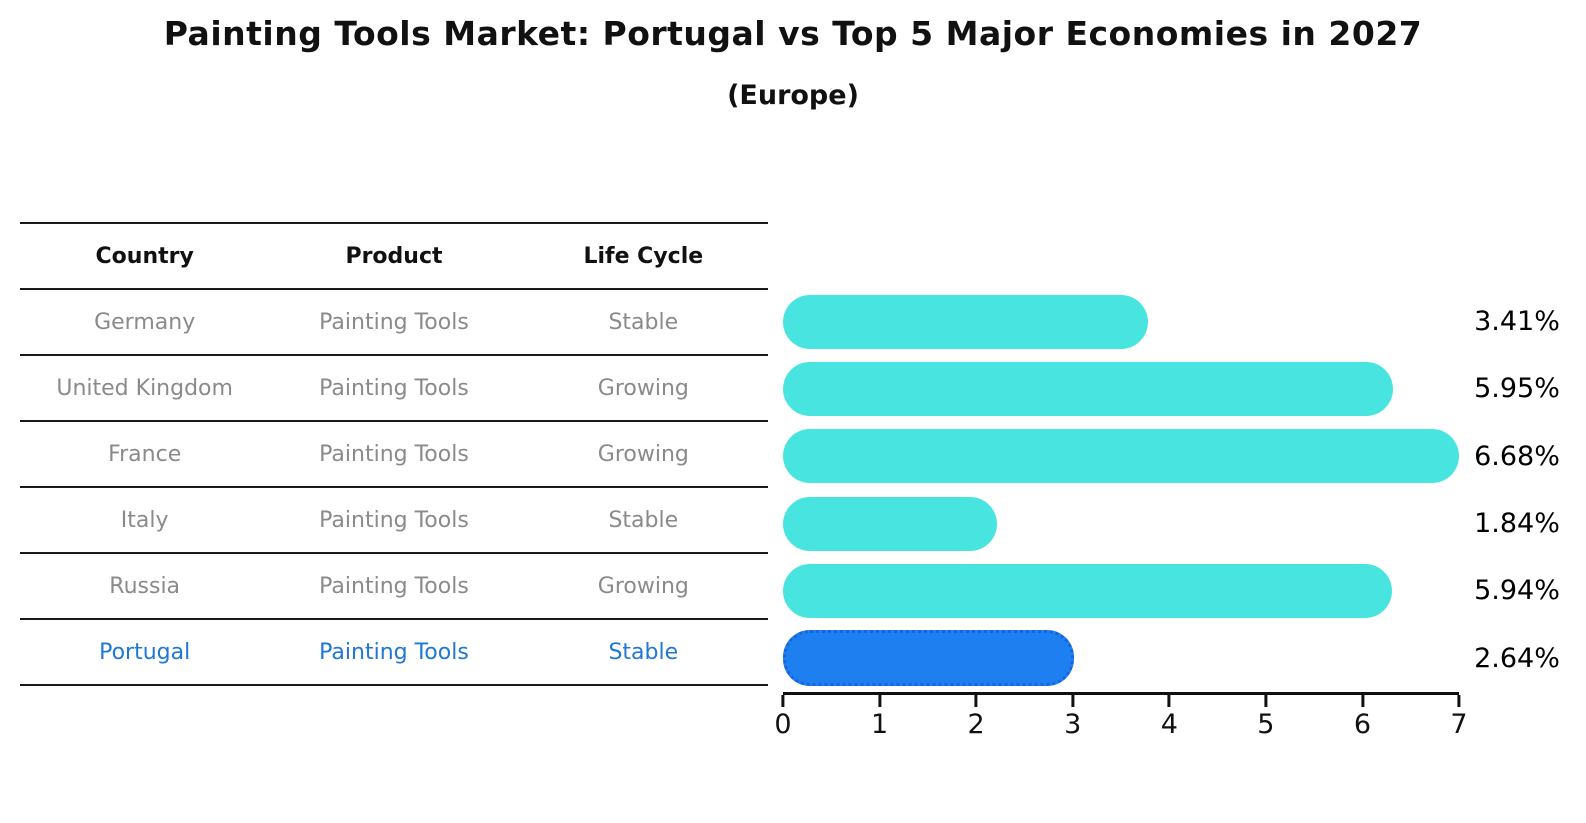 This screenshot has height=823, width=1586. Describe the element at coordinates (643, 256) in the screenshot. I see `header-life-cycle: Life Cycle` at that location.